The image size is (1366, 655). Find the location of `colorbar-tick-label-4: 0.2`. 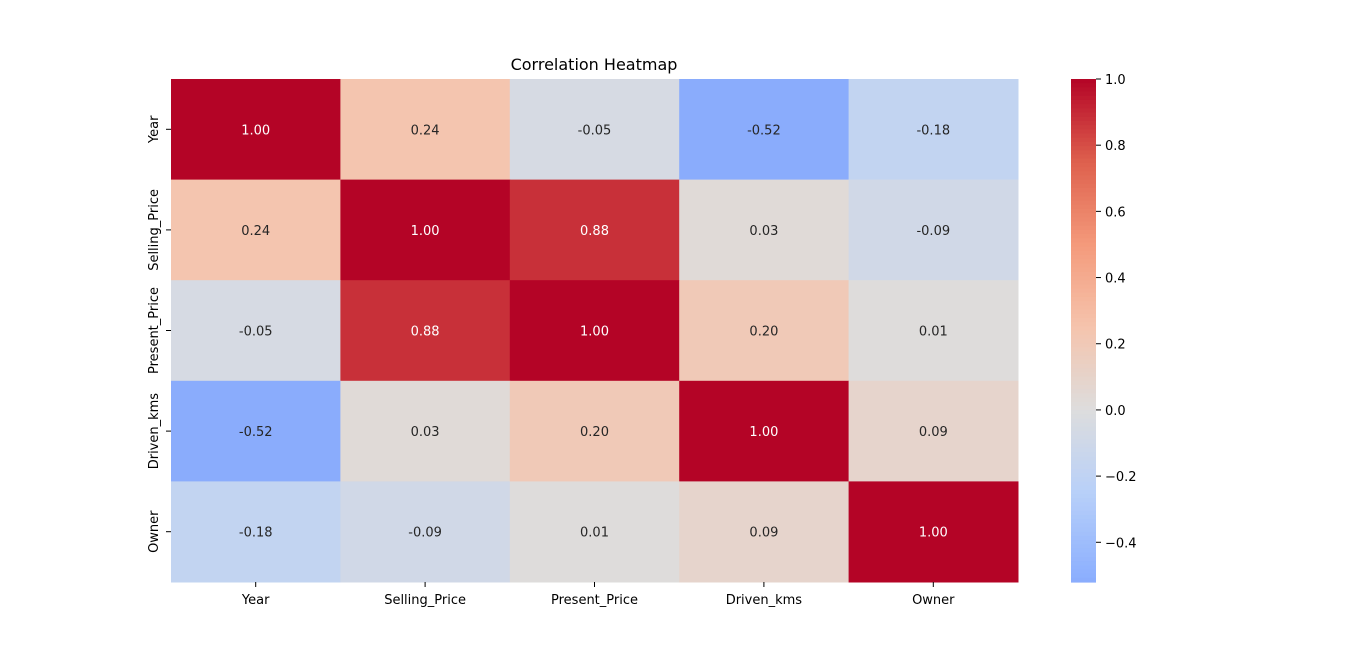

colorbar-tick-label-4: 0.2 is located at coordinates (1115, 345).